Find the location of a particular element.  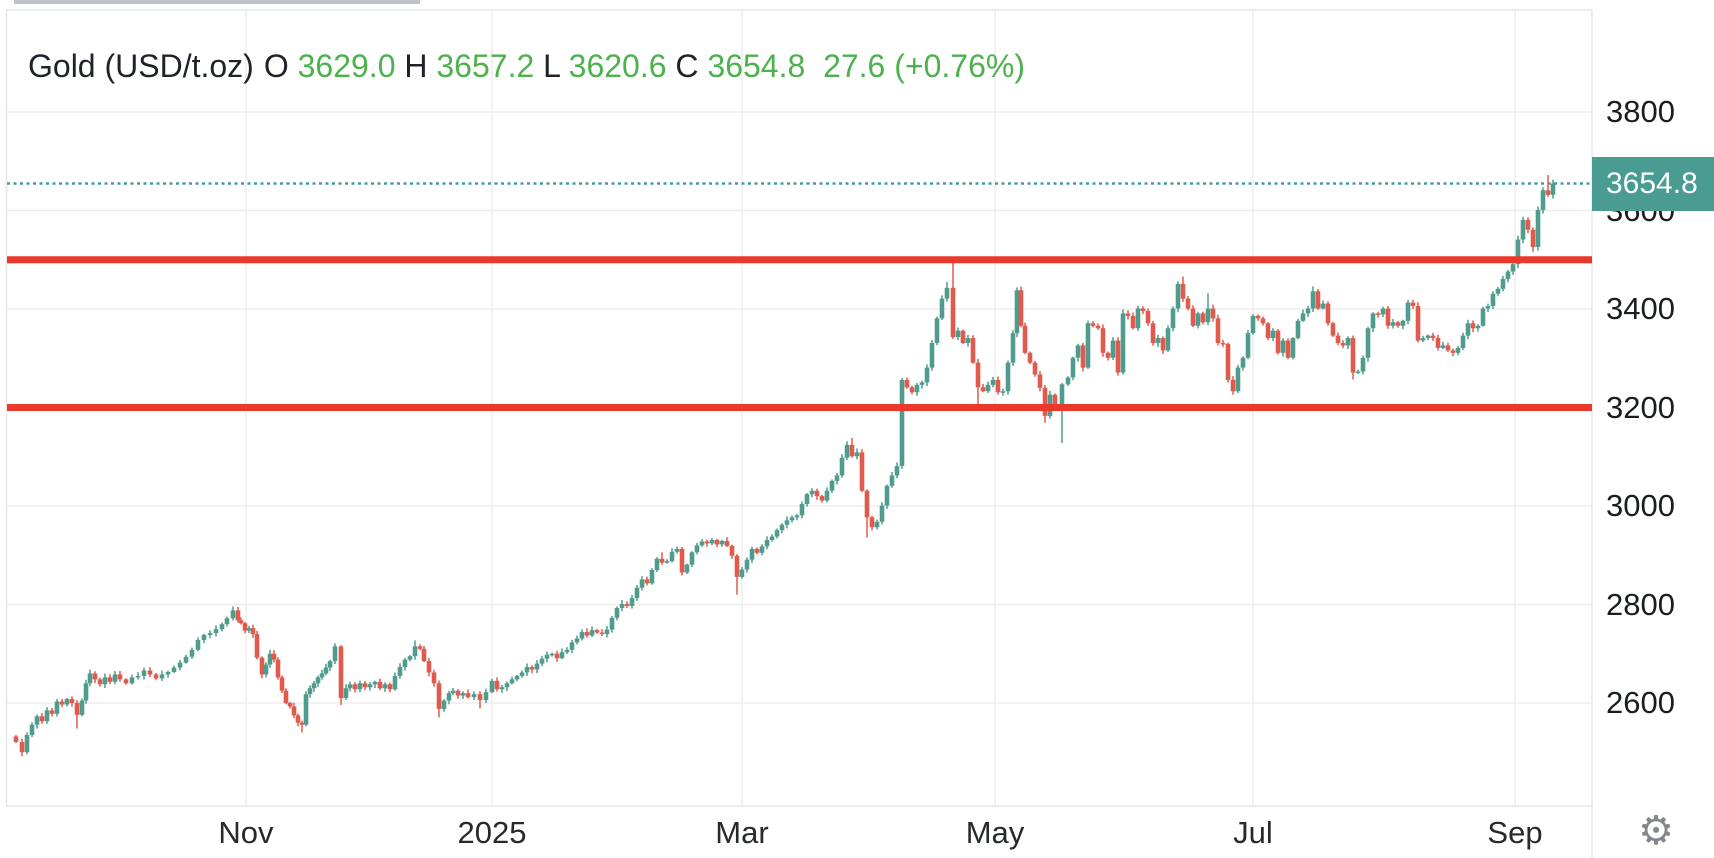

open-value: 3629.0 is located at coordinates (346, 66).